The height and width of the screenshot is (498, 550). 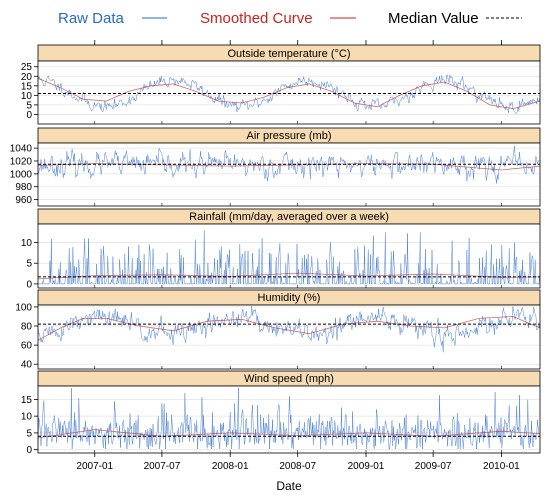 I want to click on legend-label-raw: Raw Data, so click(x=91, y=18).